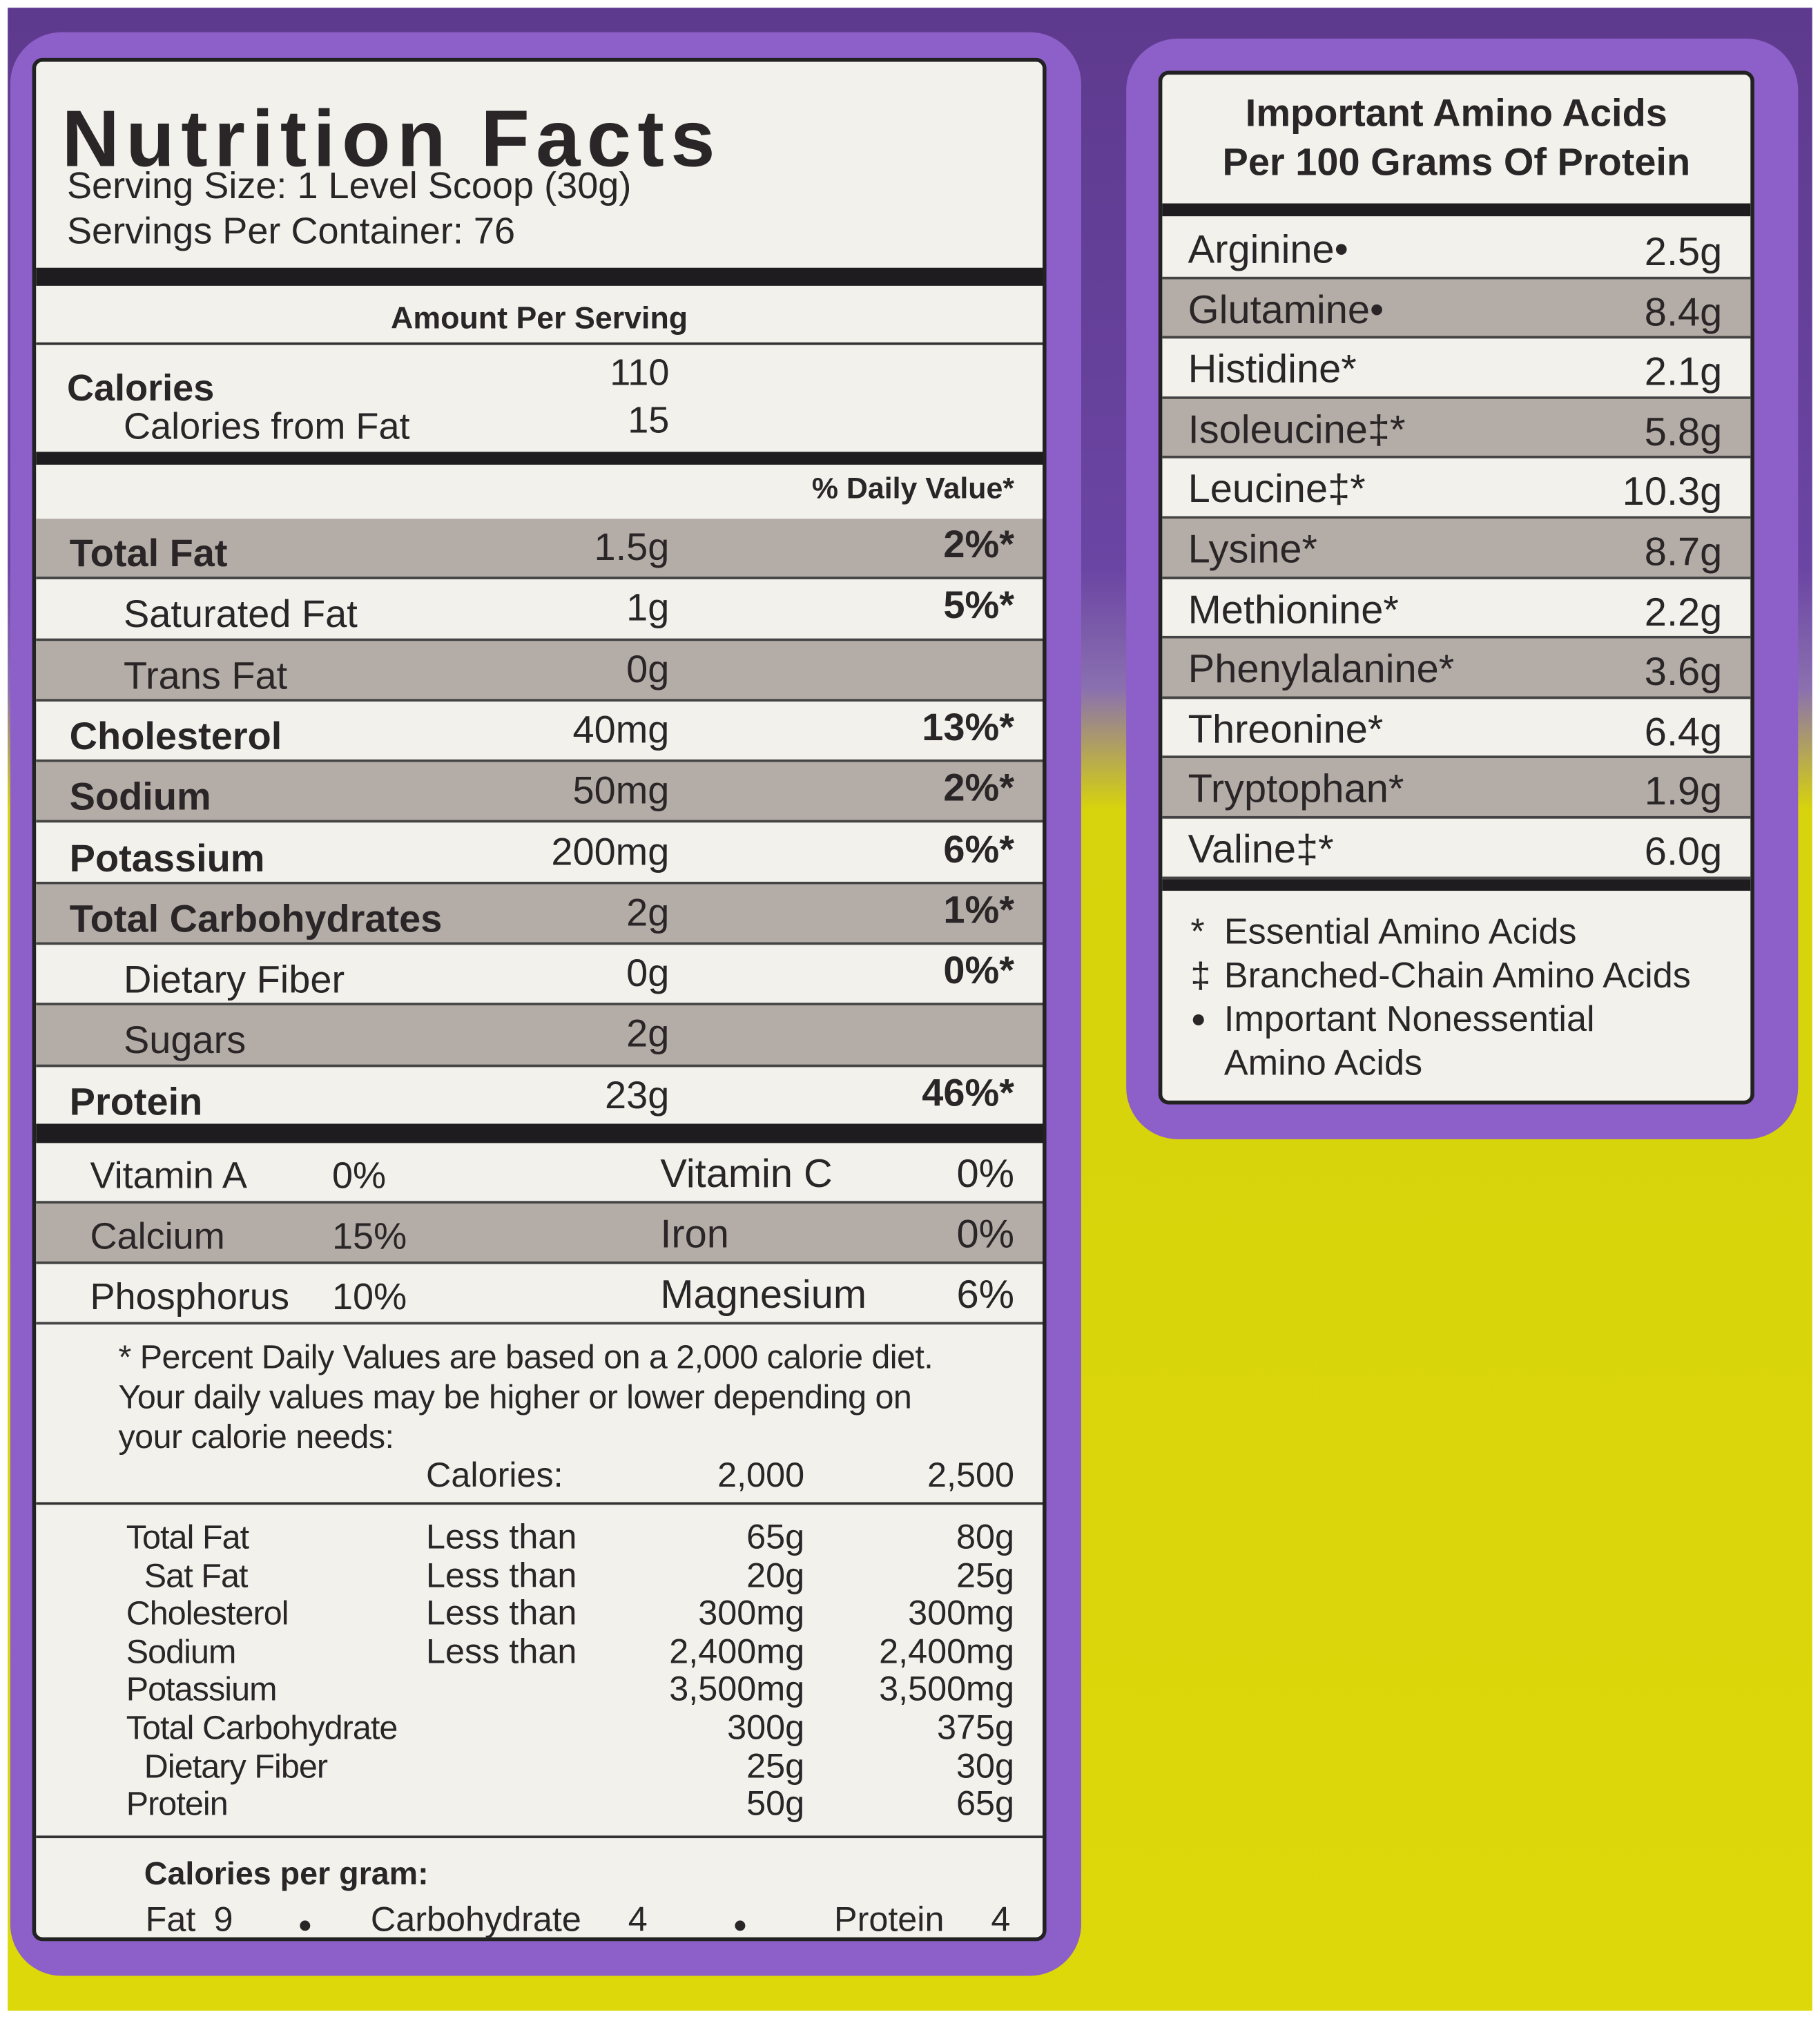 The image size is (1820, 2019). Describe the element at coordinates (266, 427) in the screenshot. I see `calories-fat-label: Calories from Fat` at that location.